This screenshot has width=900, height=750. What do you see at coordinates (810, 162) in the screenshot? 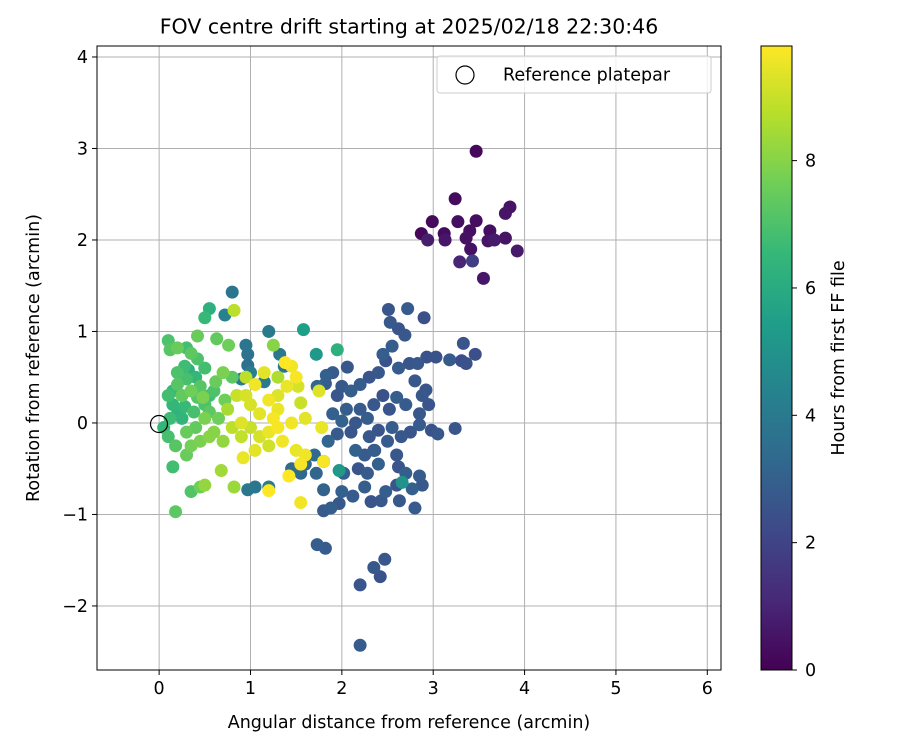
I see `colorbar-tick-label: 8` at bounding box center [810, 162].